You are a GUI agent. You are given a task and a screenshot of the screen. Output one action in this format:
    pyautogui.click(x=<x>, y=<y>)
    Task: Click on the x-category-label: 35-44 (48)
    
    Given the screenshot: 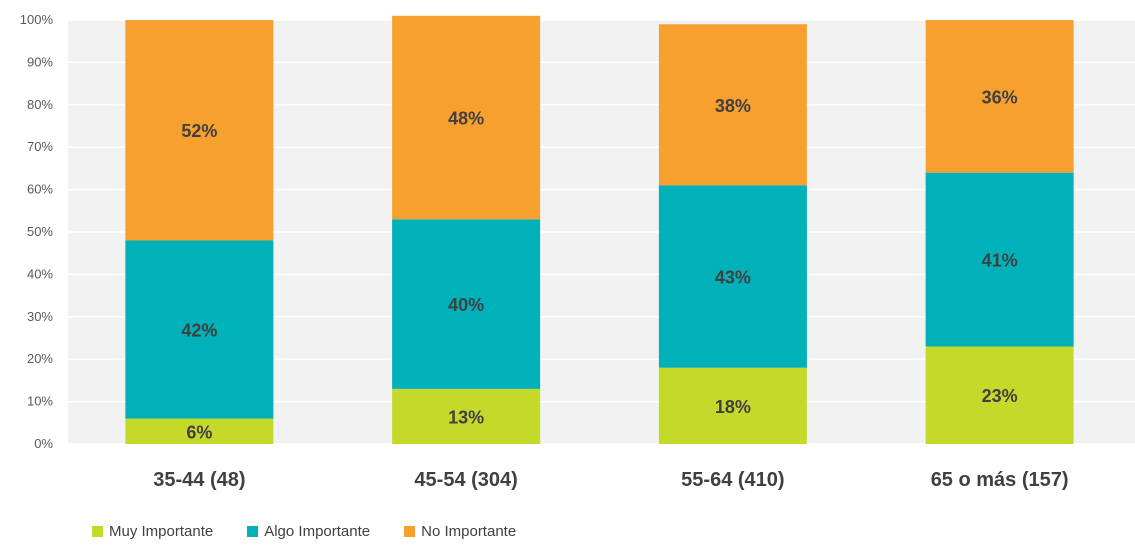 What is the action you would take?
    pyautogui.click(x=199, y=480)
    